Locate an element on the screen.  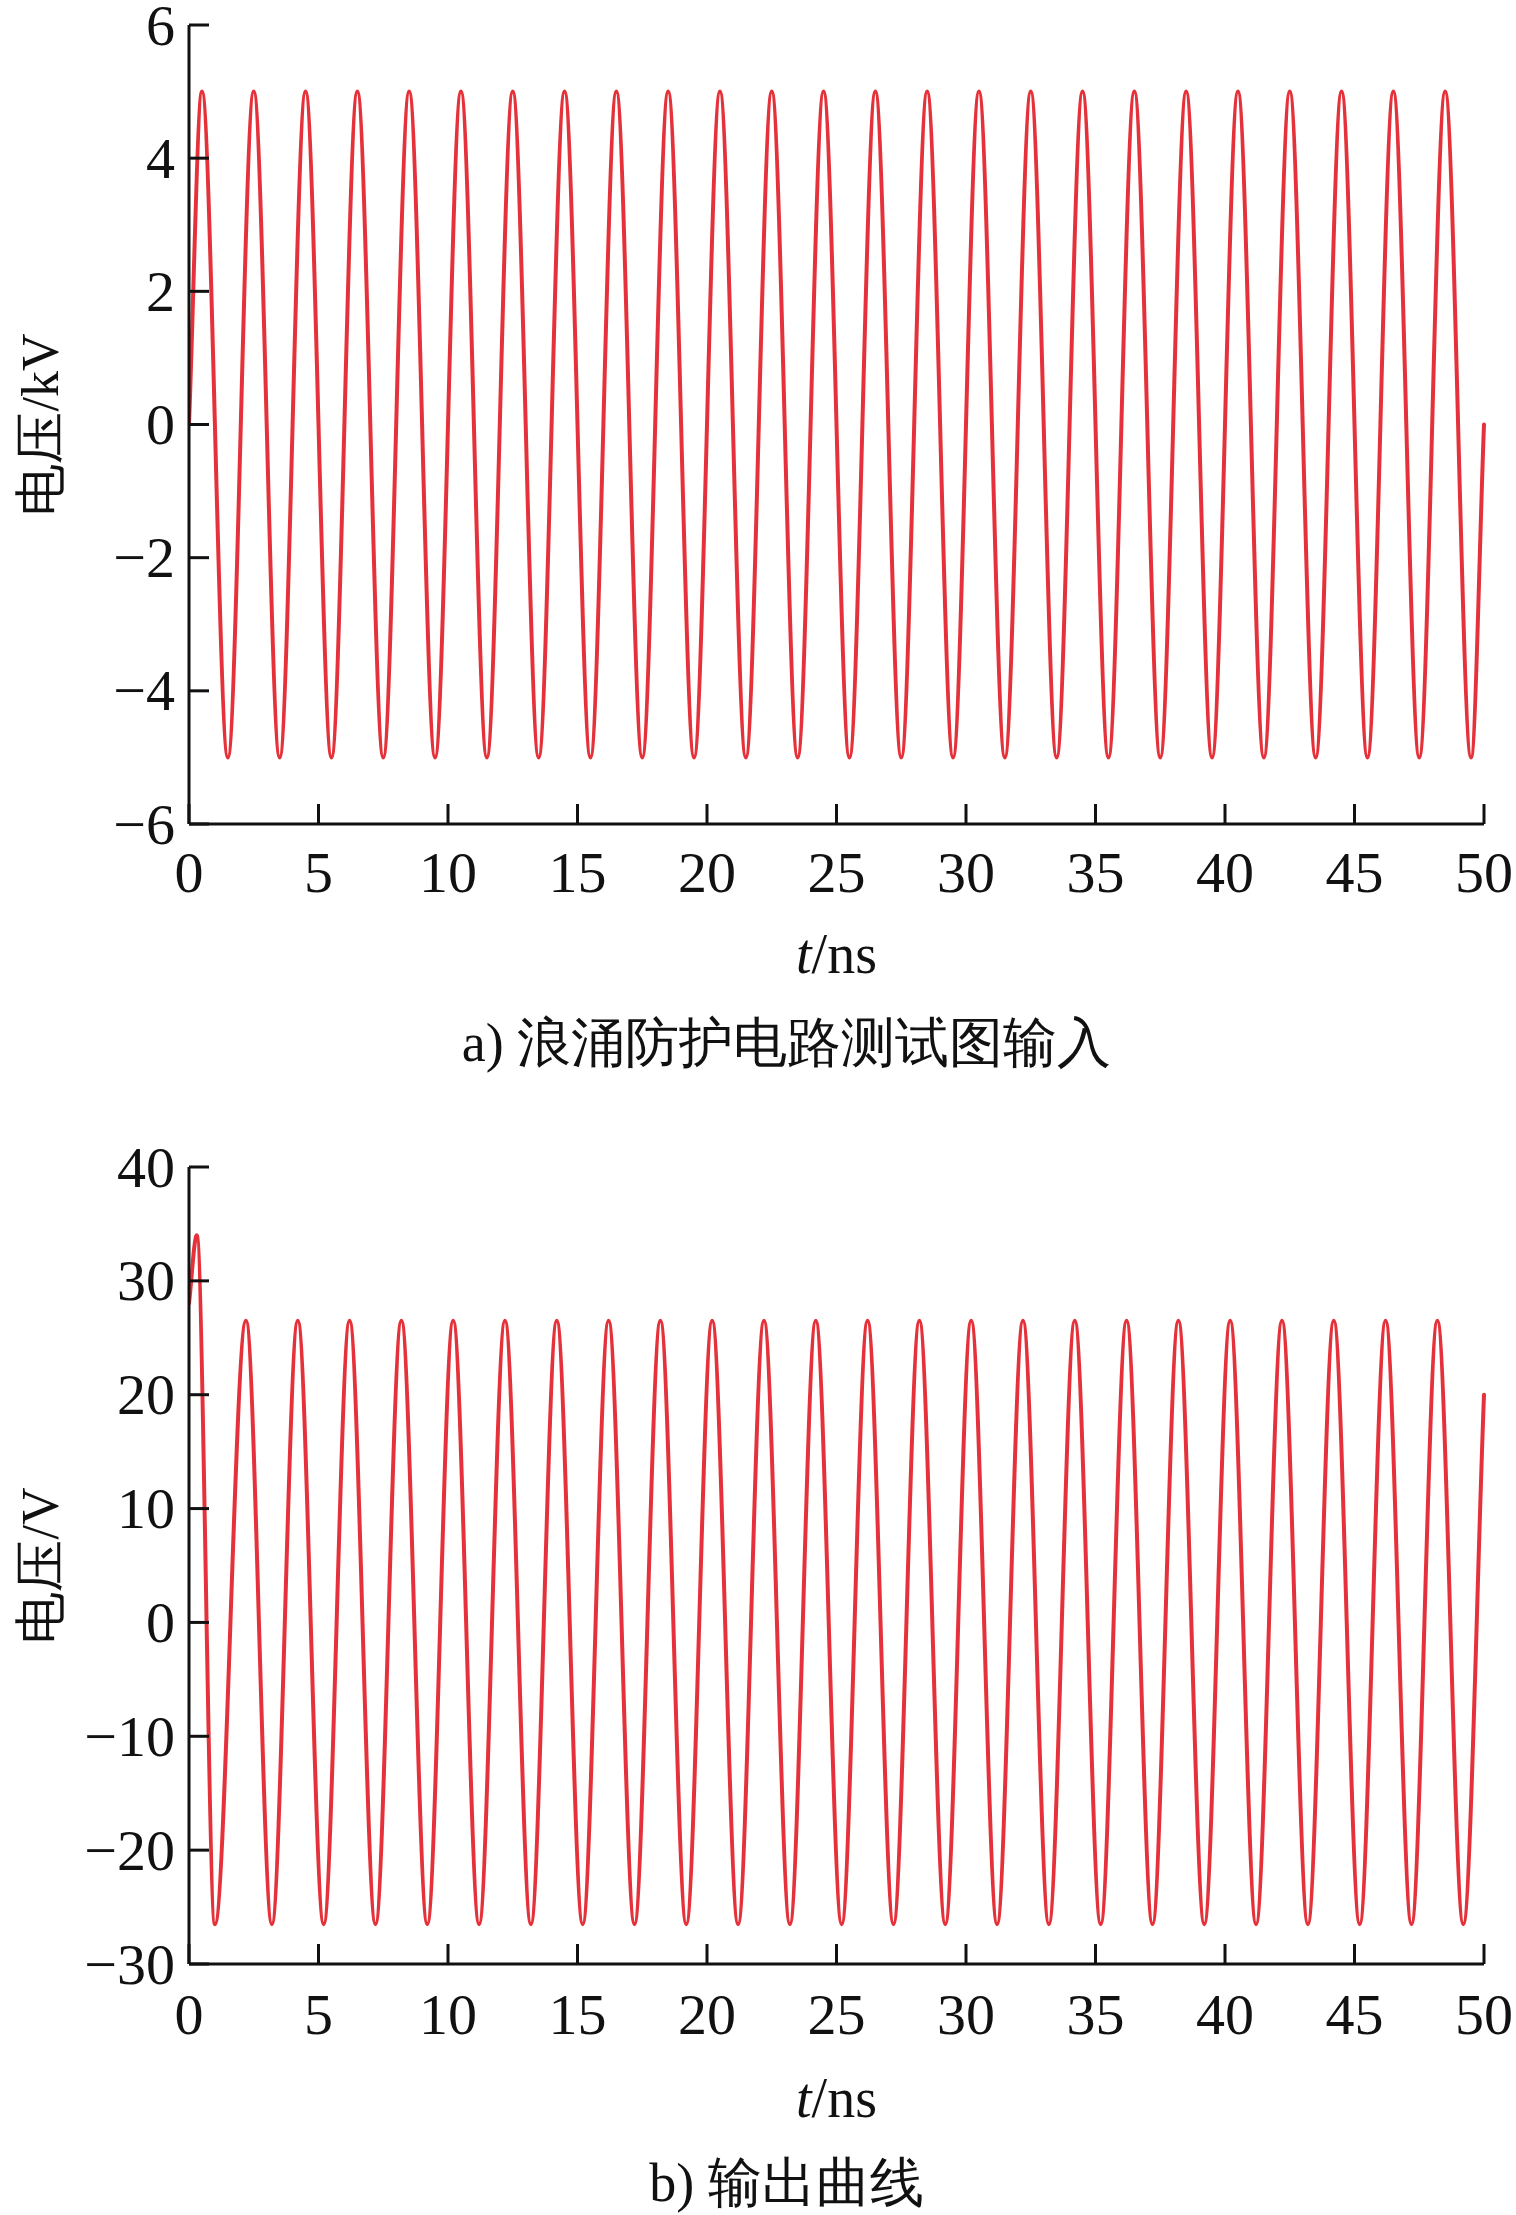
y-tick-label: 4 is located at coordinates (160, 158).